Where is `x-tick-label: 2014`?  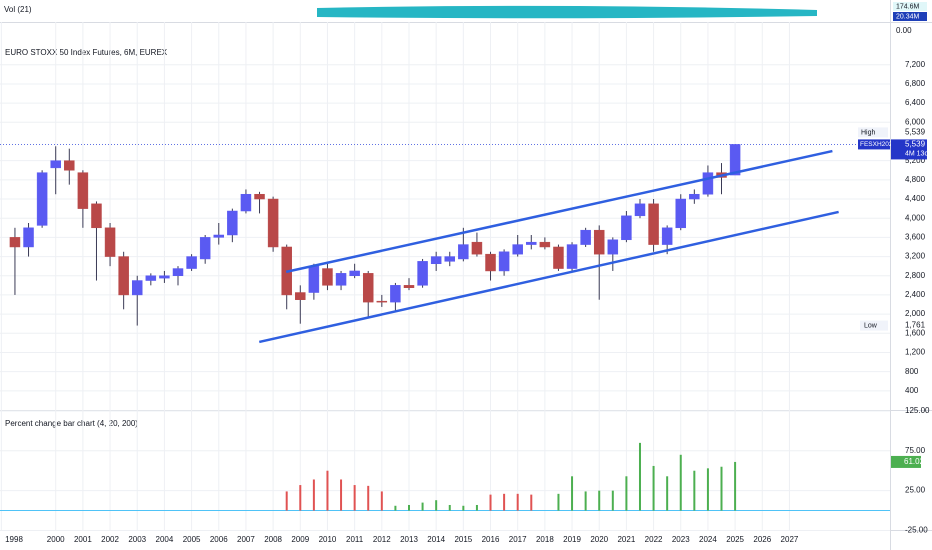 x-tick-label: 2014 is located at coordinates (436, 539).